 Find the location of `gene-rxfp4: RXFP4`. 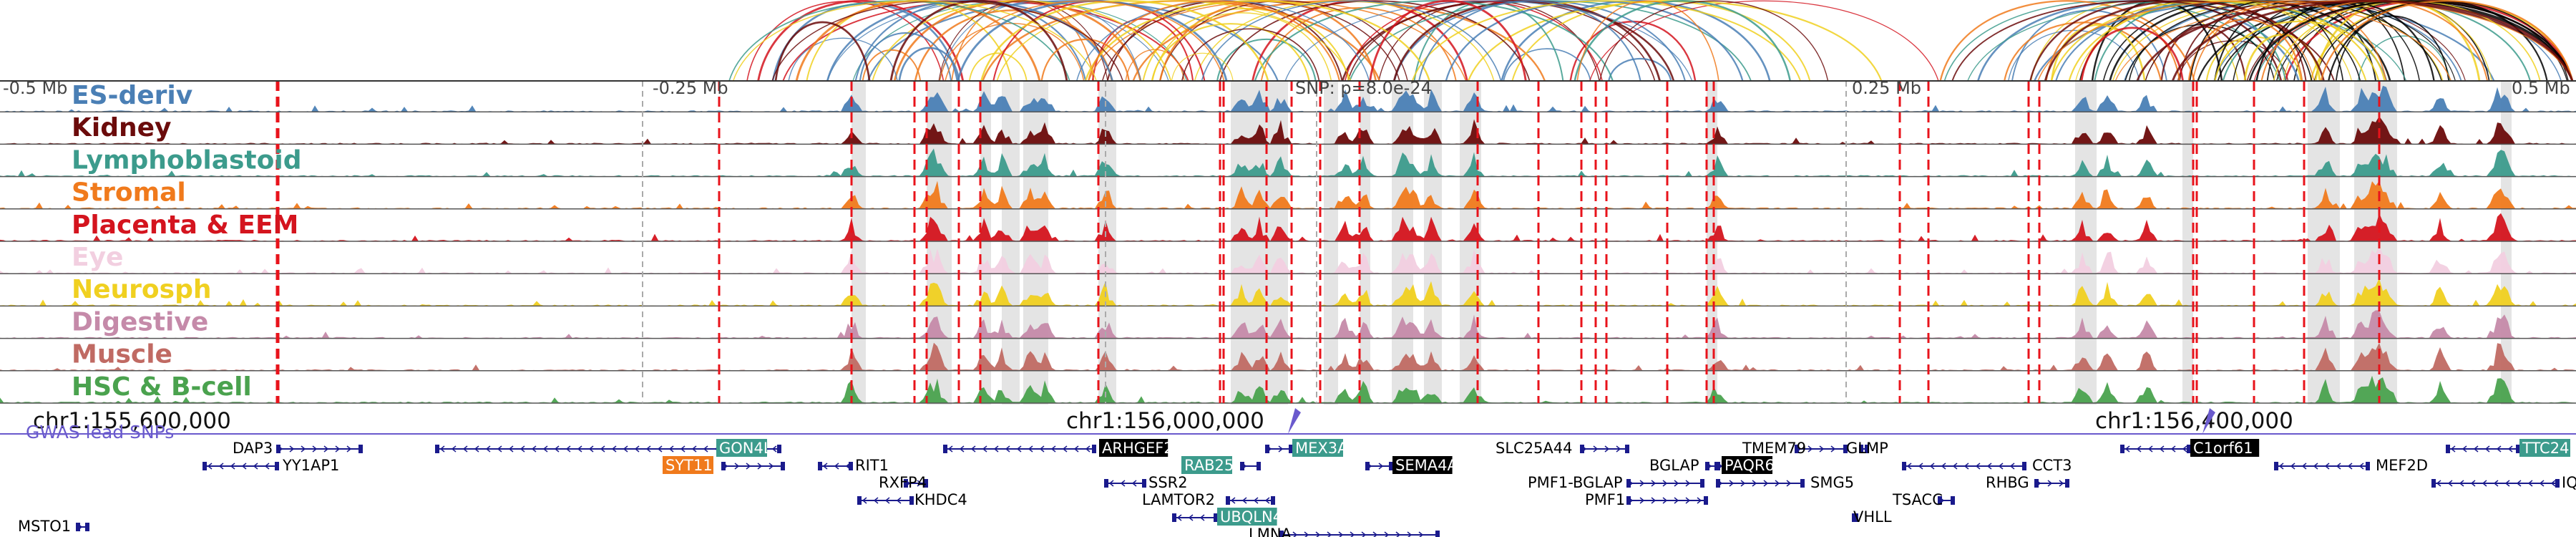

gene-rxfp4: RXFP4 is located at coordinates (903, 482).